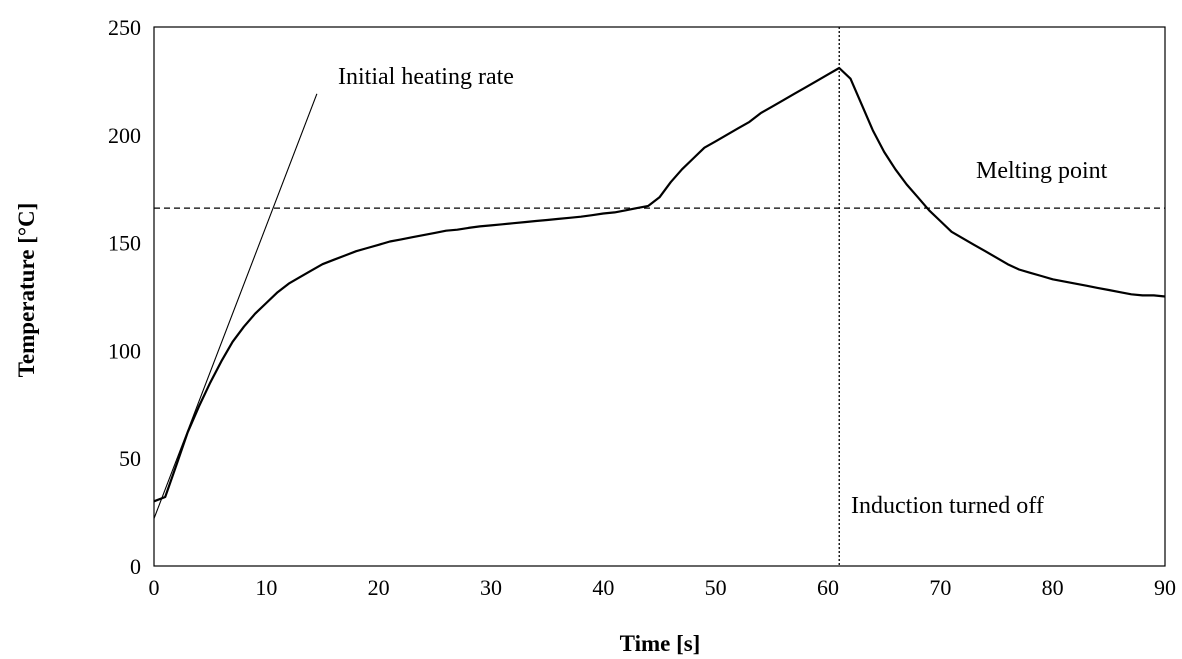  What do you see at coordinates (379, 587) in the screenshot?
I see `x-tick-label: 20` at bounding box center [379, 587].